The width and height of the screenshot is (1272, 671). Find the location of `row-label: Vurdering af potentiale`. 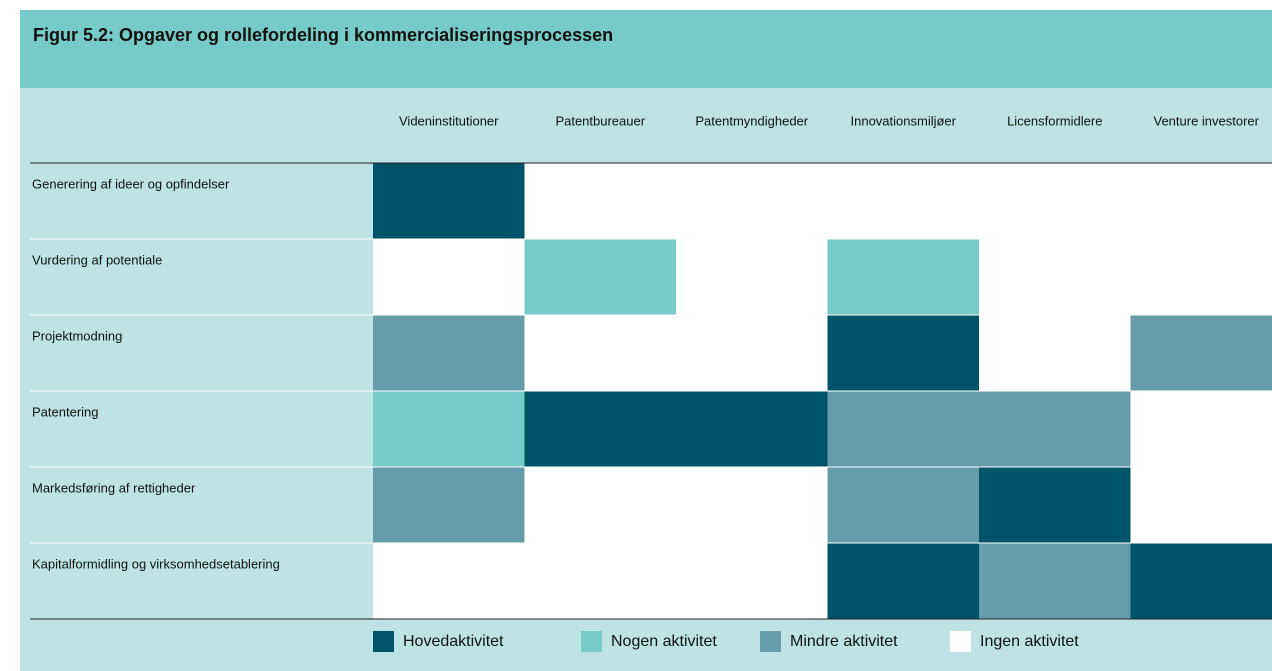

row-label: Vurdering af potentiale is located at coordinates (97, 259).